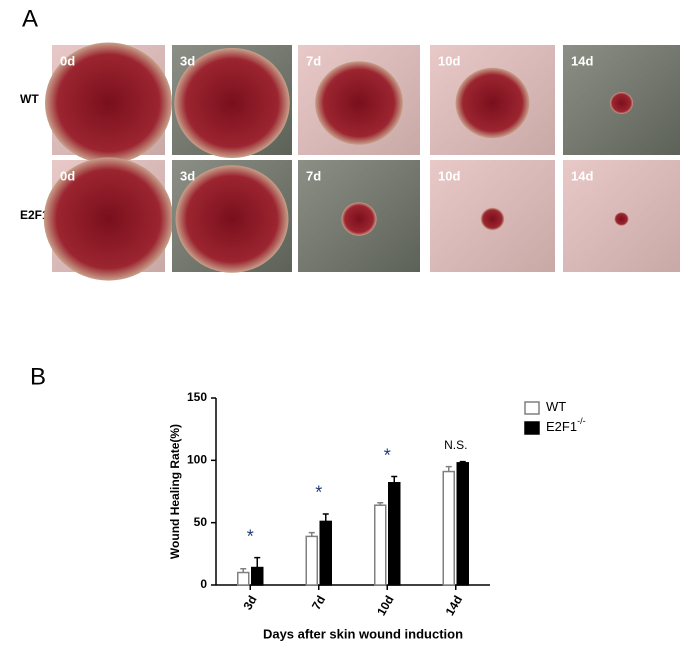  Describe the element at coordinates (197, 397) in the screenshot. I see `y-tick-label: 150` at that location.